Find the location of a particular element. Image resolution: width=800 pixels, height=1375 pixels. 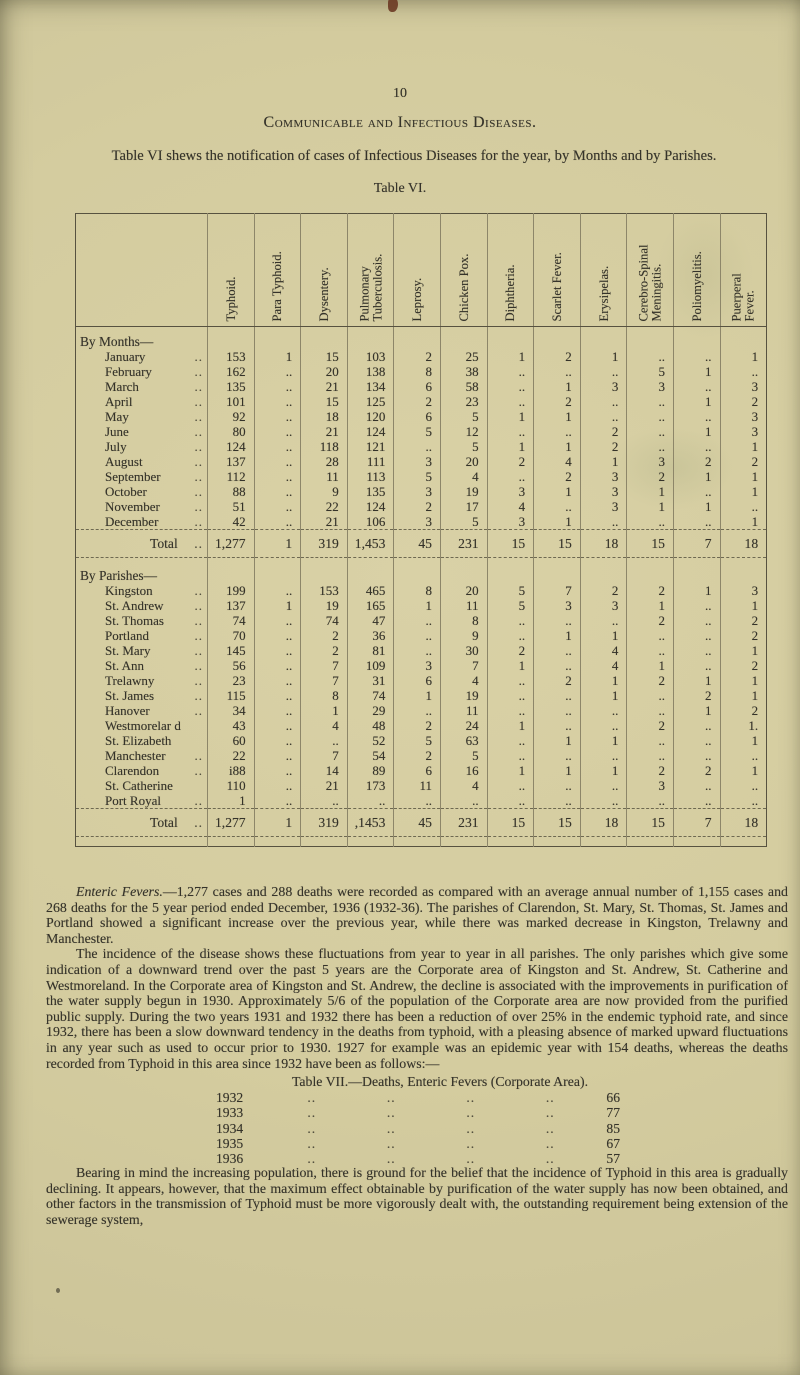

cell-value: 199 is located at coordinates (231, 590).